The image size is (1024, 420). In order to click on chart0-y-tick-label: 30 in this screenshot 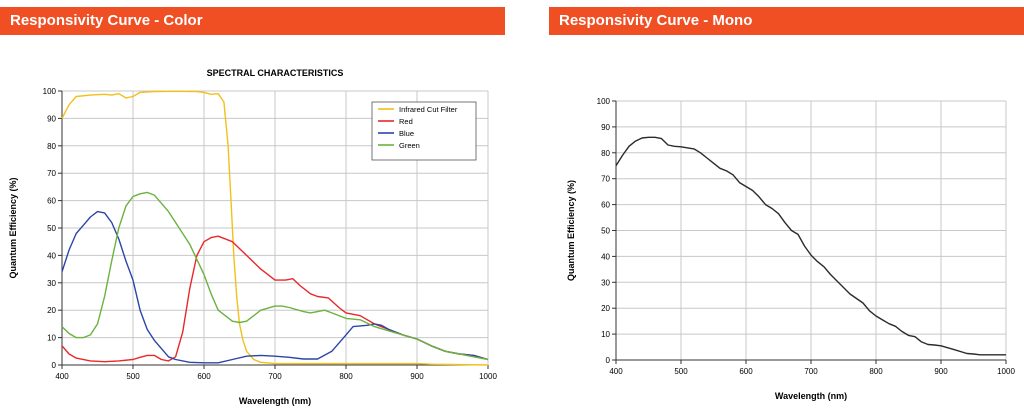, I will do `click(51, 283)`.